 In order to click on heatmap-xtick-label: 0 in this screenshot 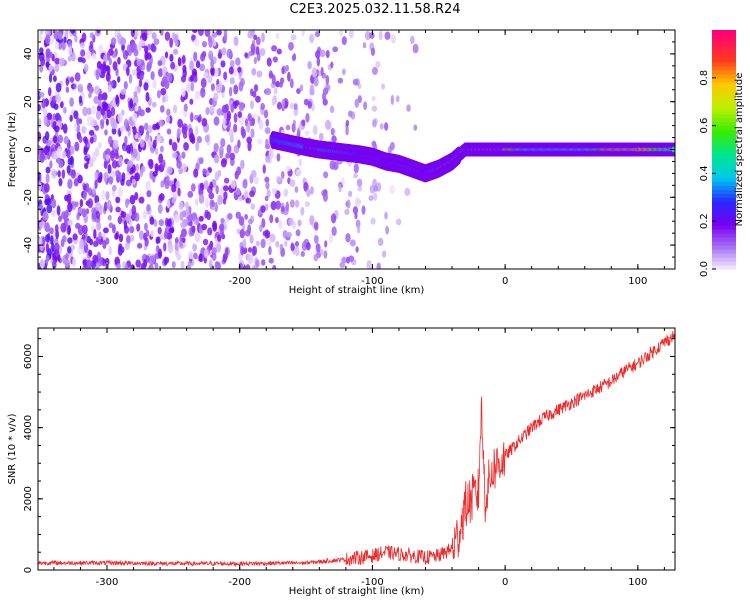, I will do `click(505, 281)`.